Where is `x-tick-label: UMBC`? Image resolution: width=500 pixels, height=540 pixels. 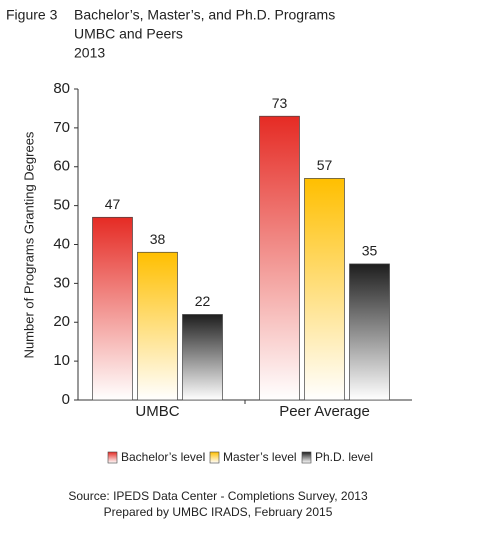
x-tick-label: UMBC is located at coordinates (157, 411).